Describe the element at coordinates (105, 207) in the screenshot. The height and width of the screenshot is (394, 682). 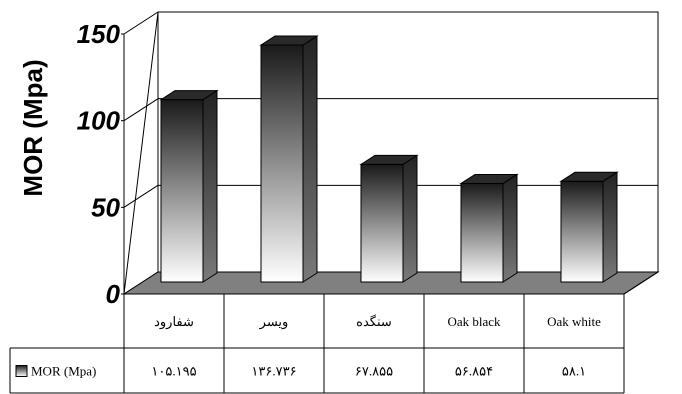
I see `y-tick-label: 50` at that location.